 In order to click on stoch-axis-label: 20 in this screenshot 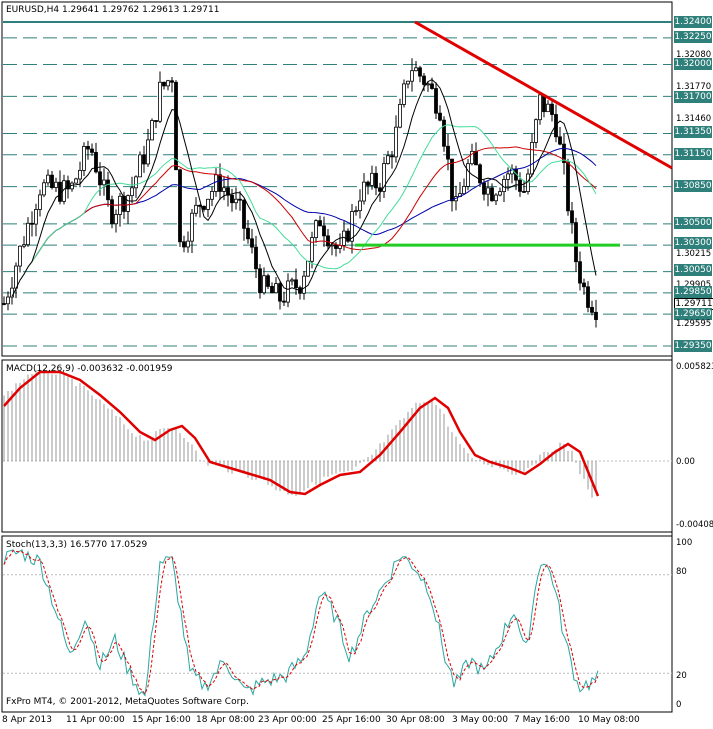, I will do `click(681, 676)`.